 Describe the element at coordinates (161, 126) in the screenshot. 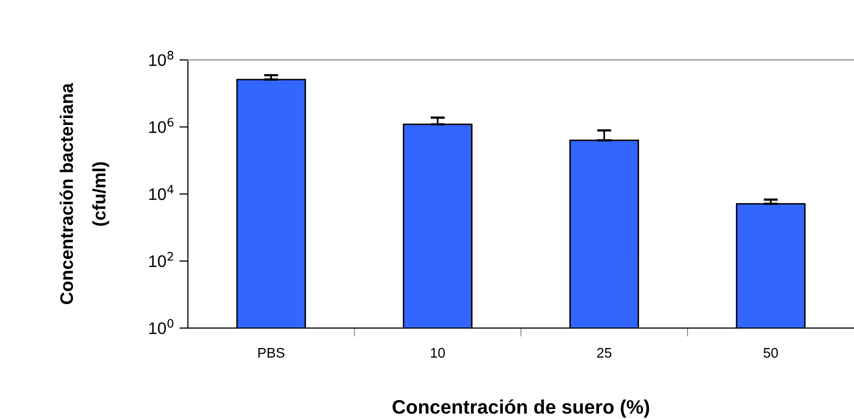

I see `y-tick-label: 10$^{6}$` at that location.